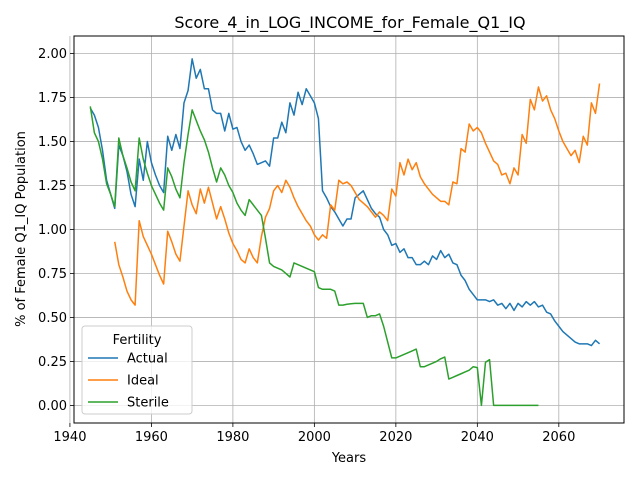  What do you see at coordinates (314, 437) in the screenshot?
I see `x-tick-label: 2000` at bounding box center [314, 437].